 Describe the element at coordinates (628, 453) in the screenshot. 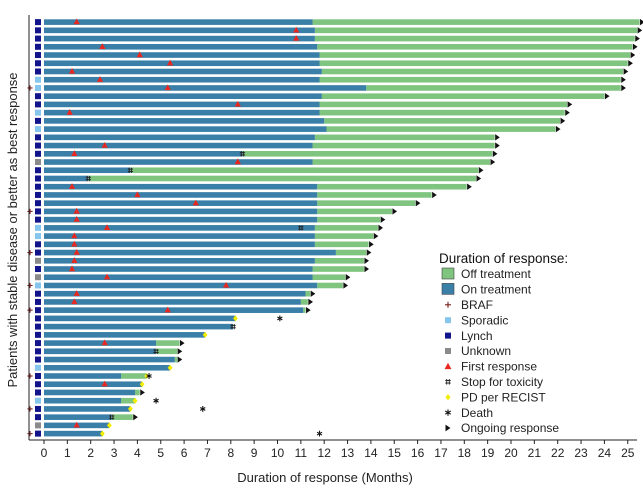

I see `x-tick-label: 25` at that location.